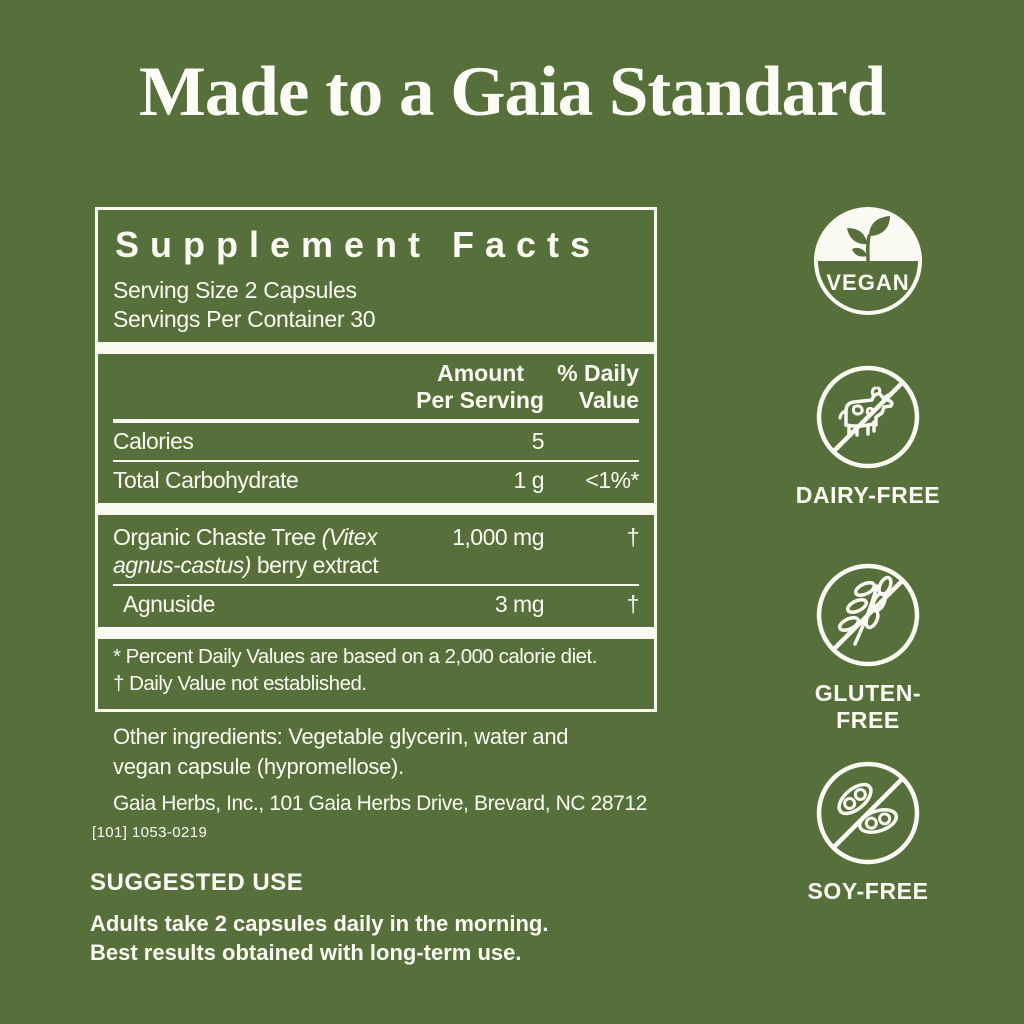 The width and height of the screenshot is (1024, 1024). I want to click on dairy-free-badge: DAIRY-FREE, so click(868, 435).